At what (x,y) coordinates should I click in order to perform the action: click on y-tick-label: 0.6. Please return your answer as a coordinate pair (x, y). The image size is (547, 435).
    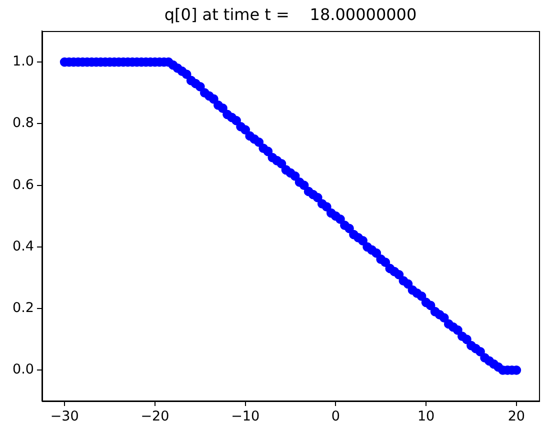
    Looking at the image, I should click on (23, 184).